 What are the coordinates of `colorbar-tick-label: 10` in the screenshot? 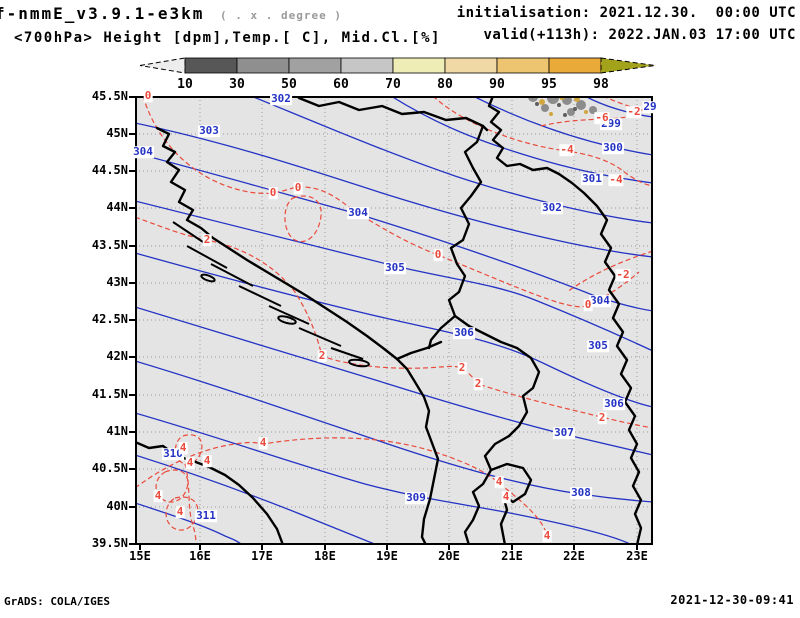 It's located at (185, 84).